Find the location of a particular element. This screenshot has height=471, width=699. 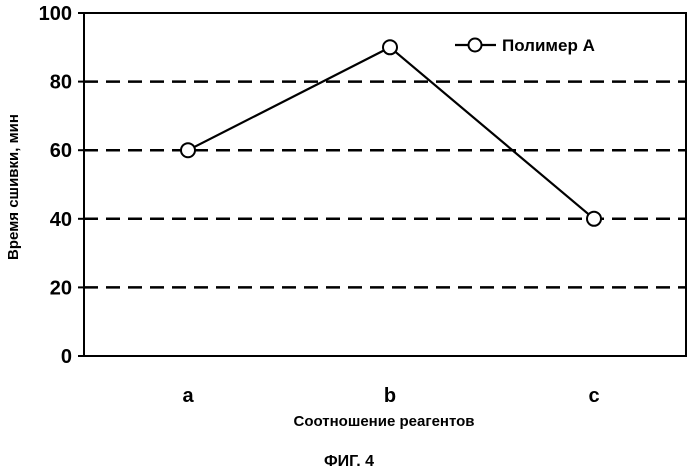

x-tick-label: c is located at coordinates (593, 396).